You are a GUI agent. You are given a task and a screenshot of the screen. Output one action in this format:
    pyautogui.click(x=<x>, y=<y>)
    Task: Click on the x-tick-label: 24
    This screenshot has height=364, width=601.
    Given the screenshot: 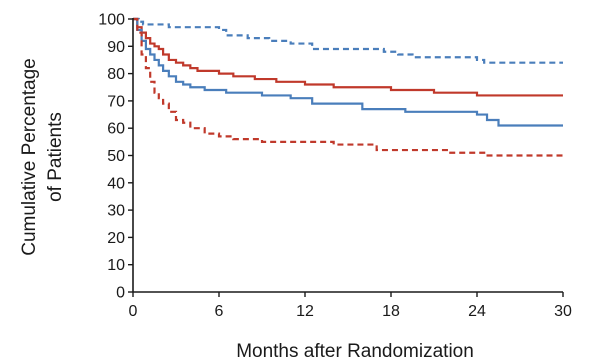 What is the action you would take?
    pyautogui.click(x=477, y=311)
    